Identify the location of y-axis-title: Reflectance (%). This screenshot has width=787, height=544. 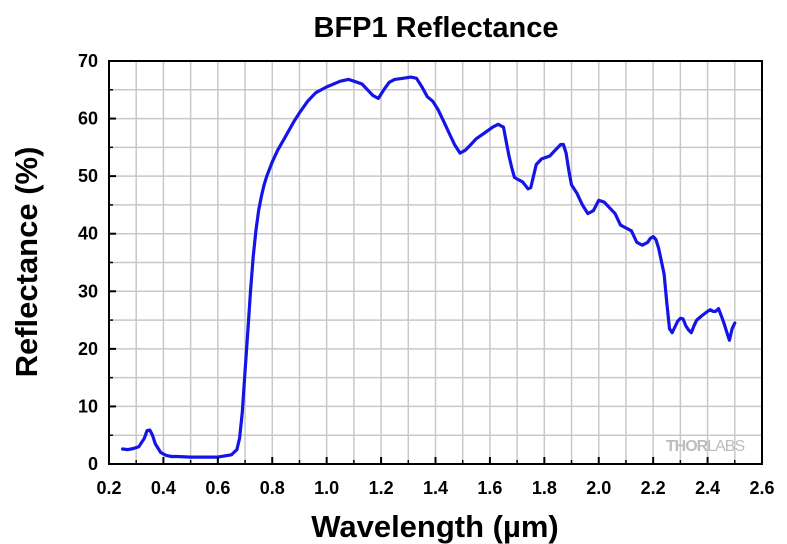
(26, 262).